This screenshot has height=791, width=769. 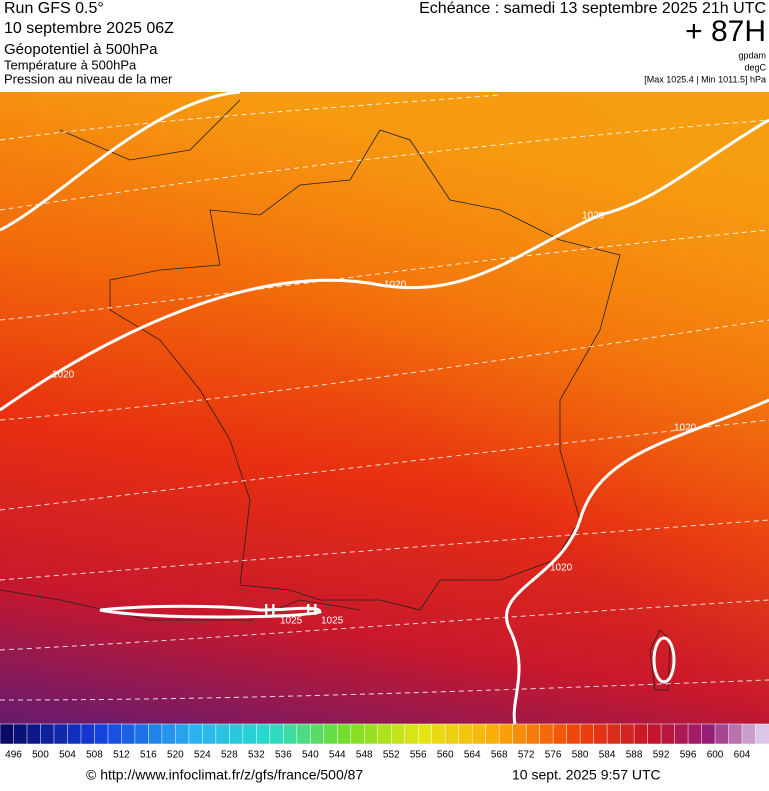 What do you see at coordinates (705, 79) in the screenshot?
I see `pressure-range: [Max 1025.4 | Min 1011.5] hPa` at bounding box center [705, 79].